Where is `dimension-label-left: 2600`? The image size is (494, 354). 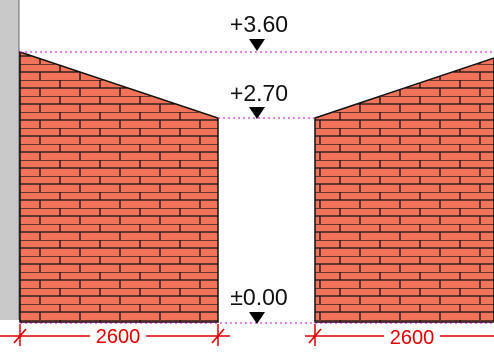
dimension-label-left: 2600 is located at coordinates (118, 337).